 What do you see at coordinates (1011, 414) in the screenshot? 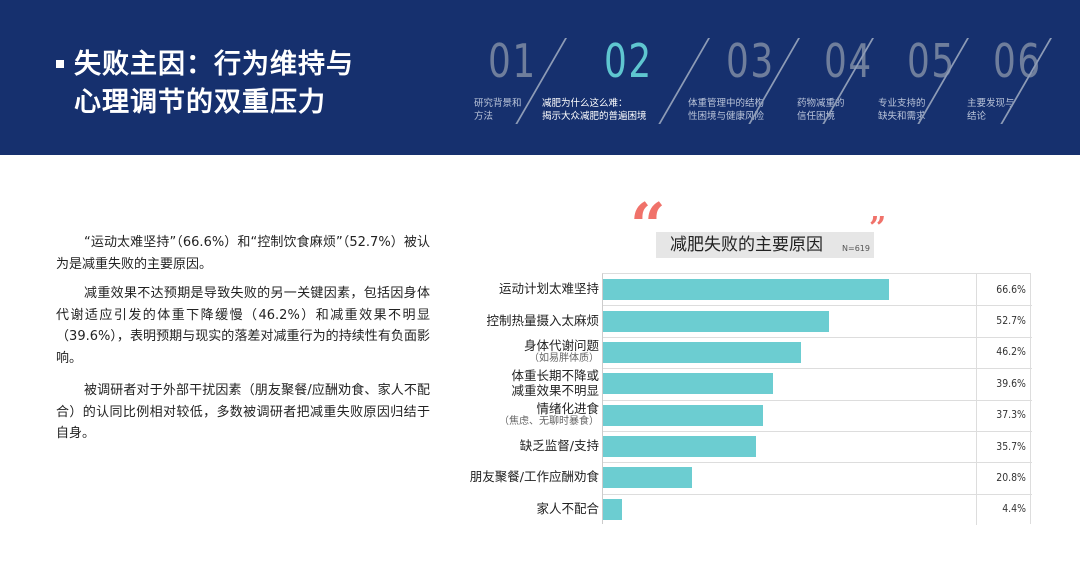
I see `bar-value-label: 37.3%` at bounding box center [1011, 414].